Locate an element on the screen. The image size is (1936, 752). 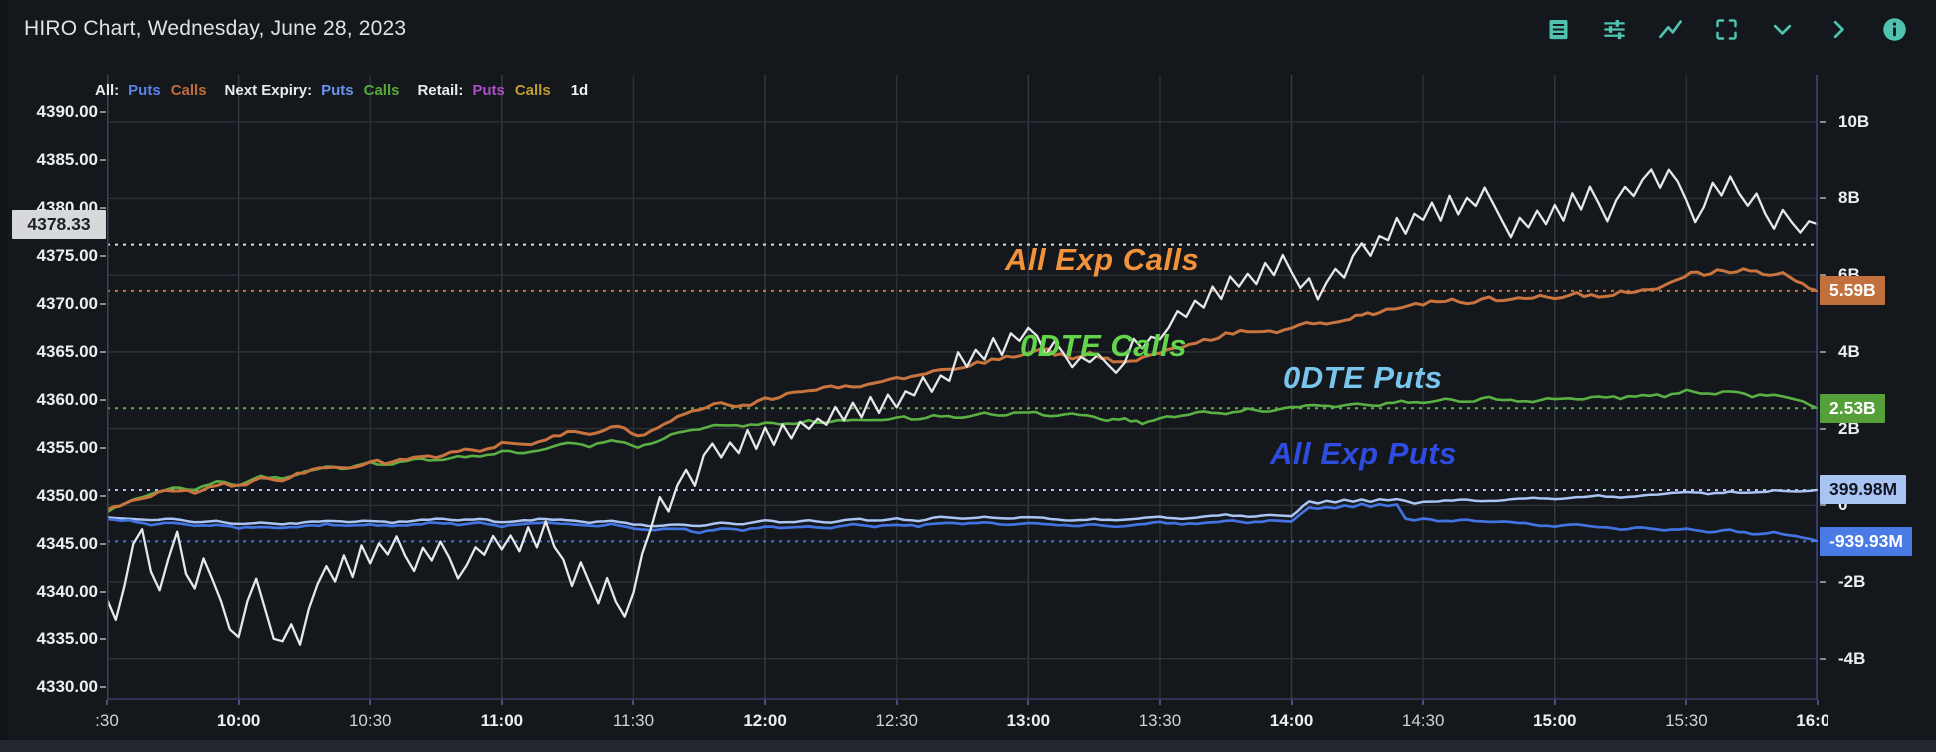
0dte-puts-label: 0DTE Puts is located at coordinates (1363, 377).